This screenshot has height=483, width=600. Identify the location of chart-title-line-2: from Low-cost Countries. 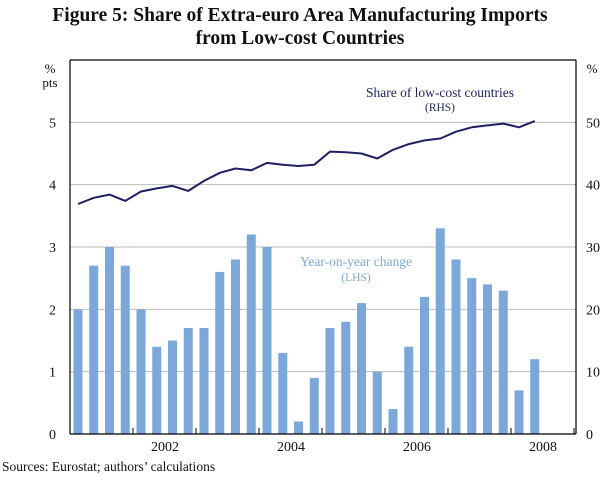
(300, 38).